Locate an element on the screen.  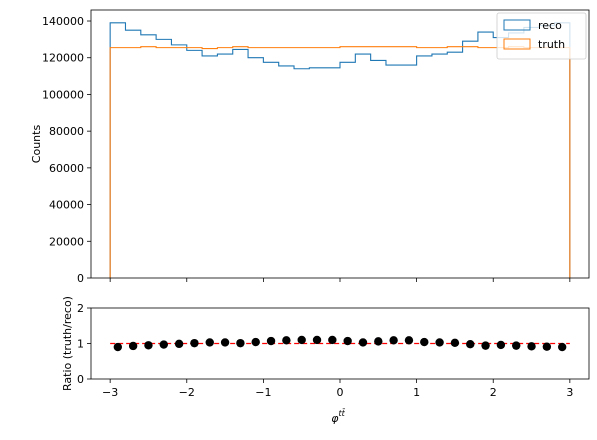
main-y-tick-label: 140000 is located at coordinates (63, 21).